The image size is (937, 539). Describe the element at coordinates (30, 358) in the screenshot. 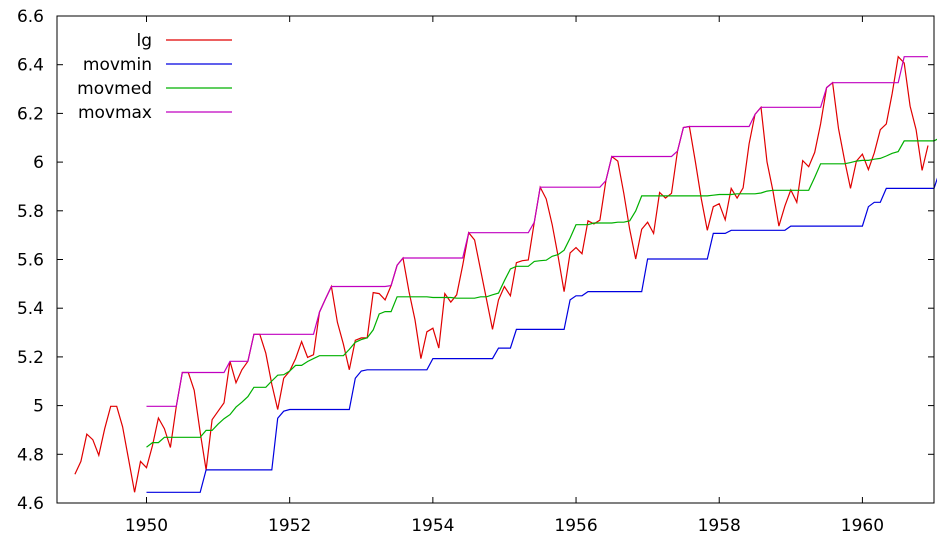

I see `y-tick-label: 5.2` at that location.